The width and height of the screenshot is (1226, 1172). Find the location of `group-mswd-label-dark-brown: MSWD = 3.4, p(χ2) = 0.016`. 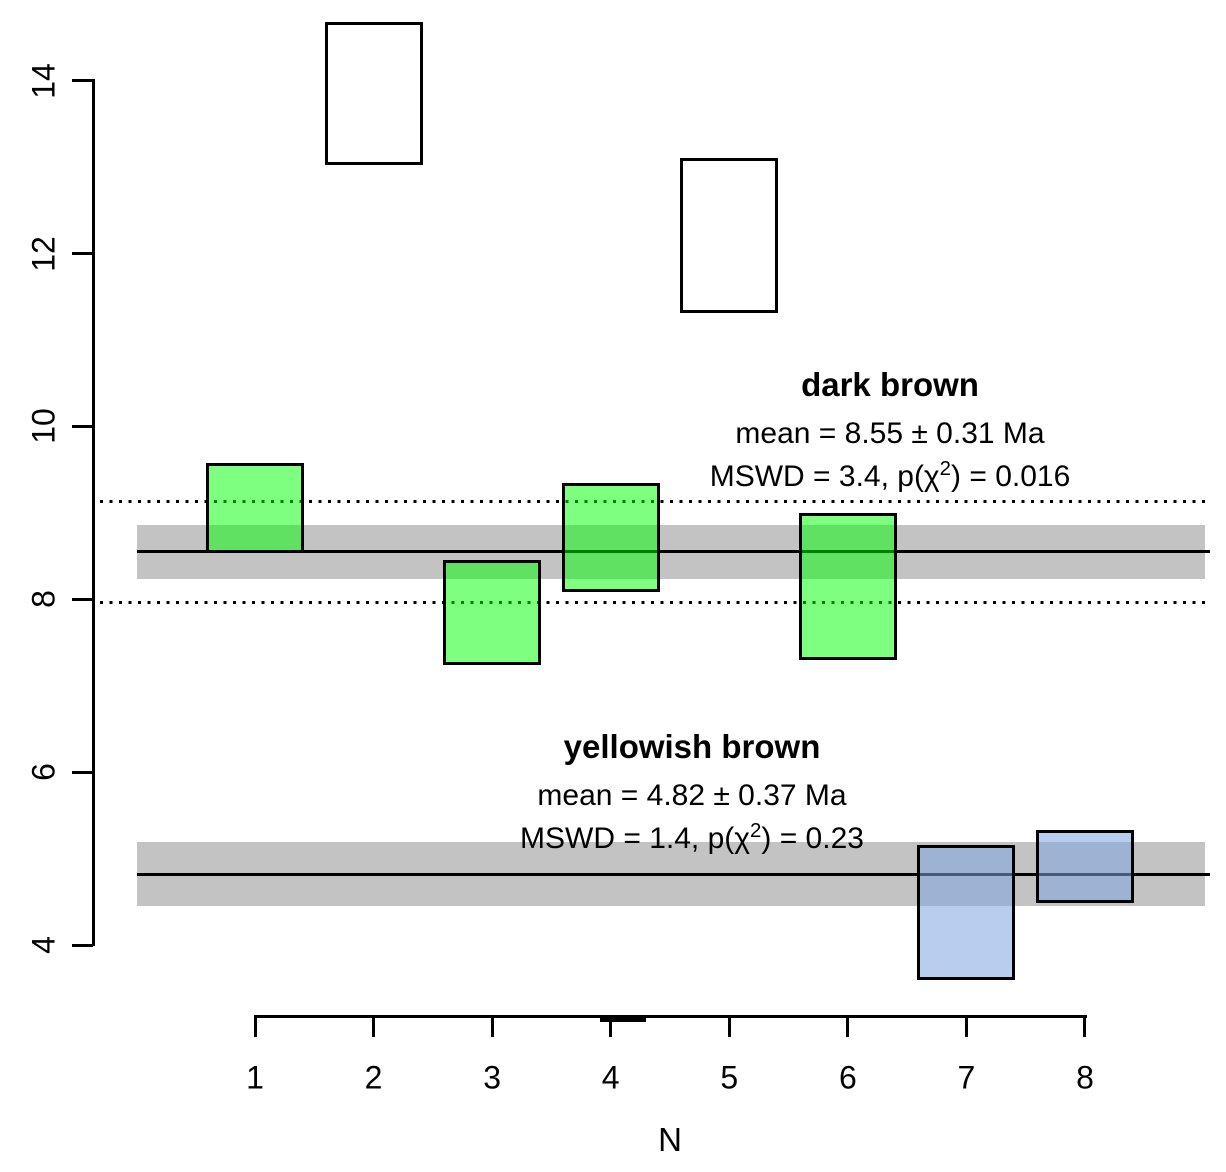

group-mswd-label-dark-brown: MSWD = 3.4, p(χ2) = 0.016 is located at coordinates (890, 476).